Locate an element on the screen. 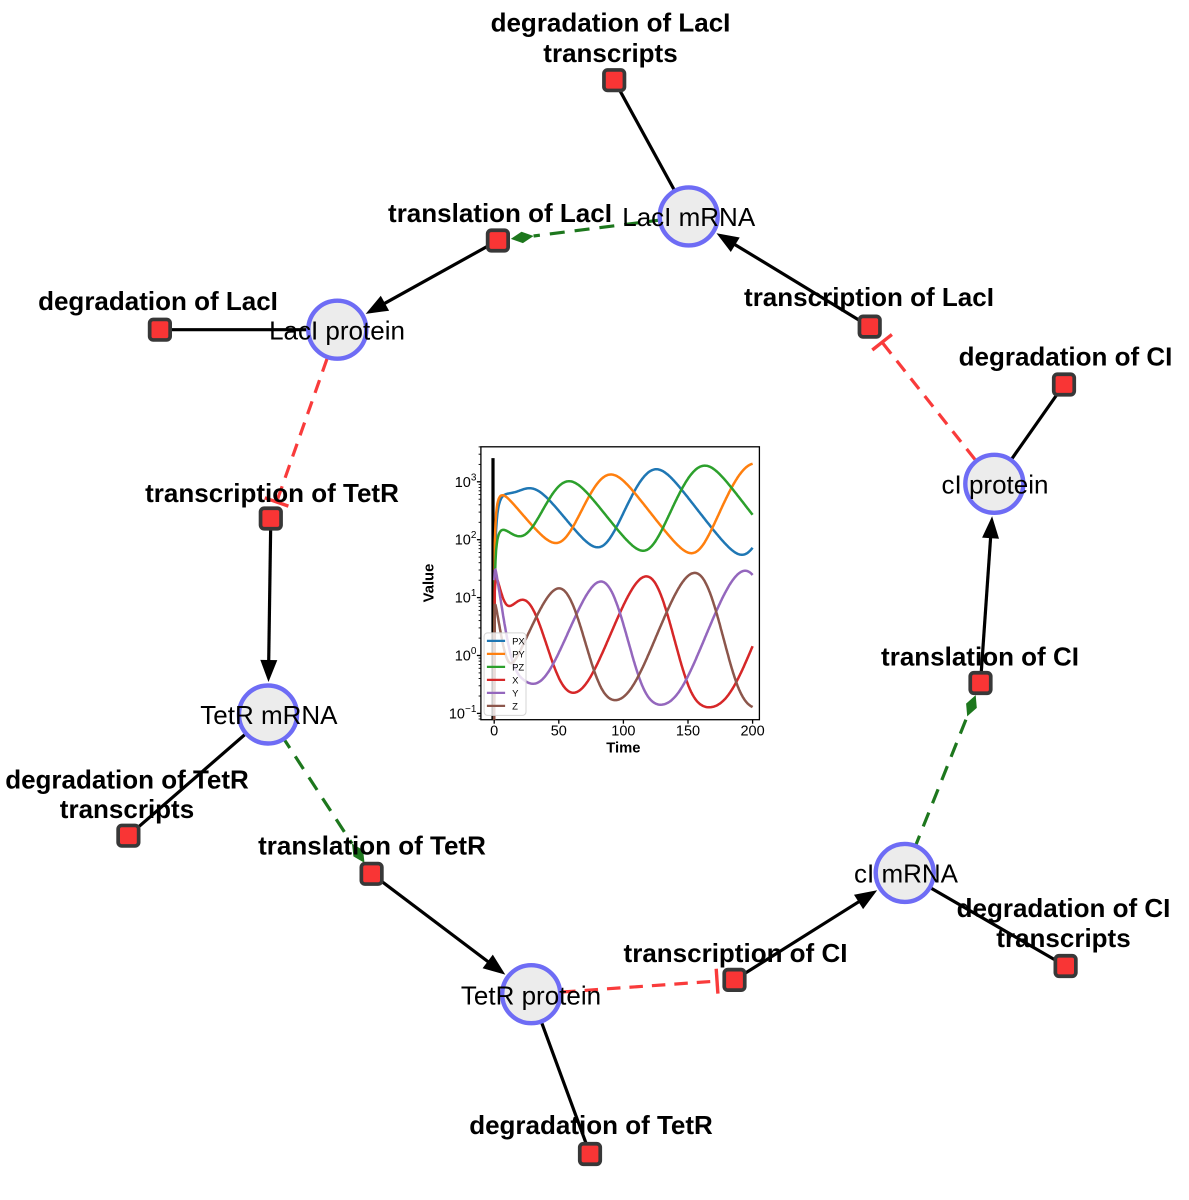 The height and width of the screenshot is (1200, 1189). svg-text: TetR mRNA is located at coordinates (269, 715).